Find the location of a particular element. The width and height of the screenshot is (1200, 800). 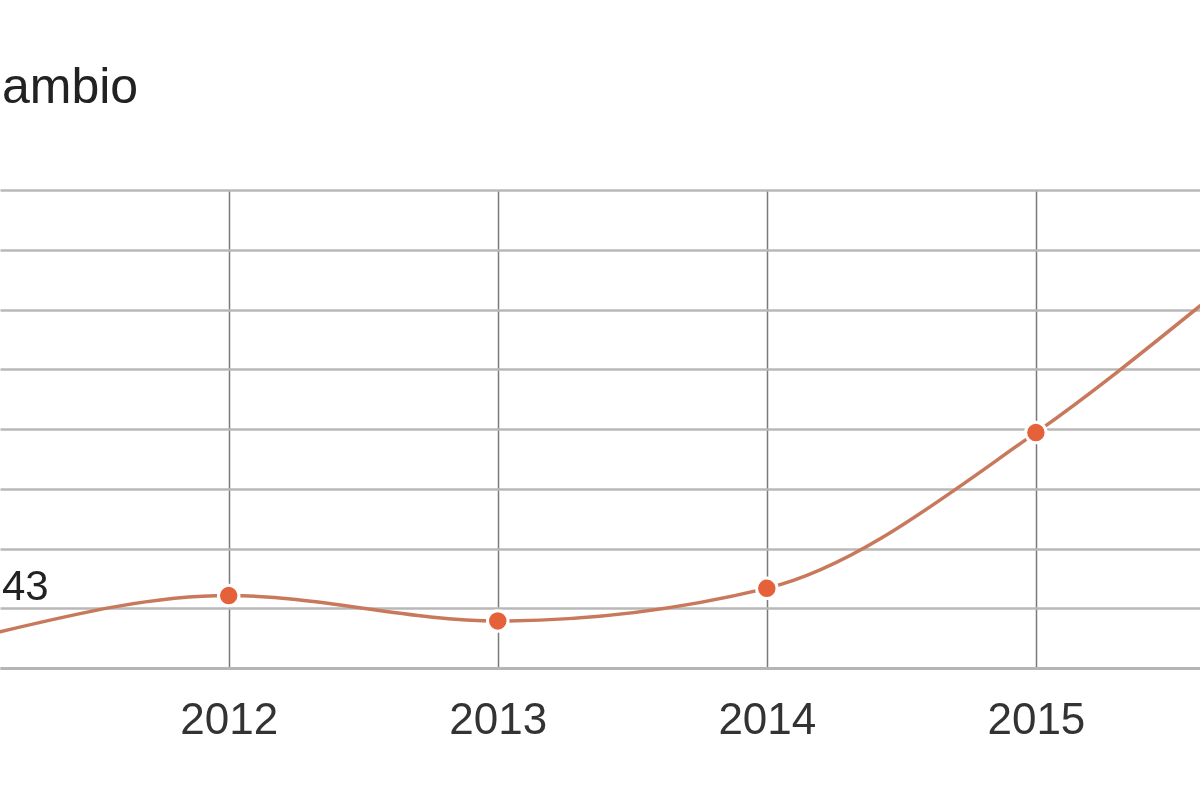

x-tick-label: 2015 is located at coordinates (1036, 718).